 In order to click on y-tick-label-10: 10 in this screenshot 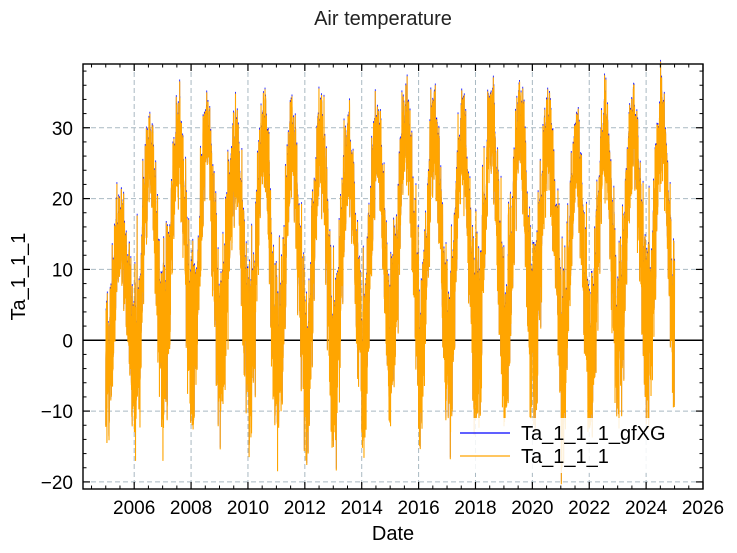, I will do `click(62, 270)`.